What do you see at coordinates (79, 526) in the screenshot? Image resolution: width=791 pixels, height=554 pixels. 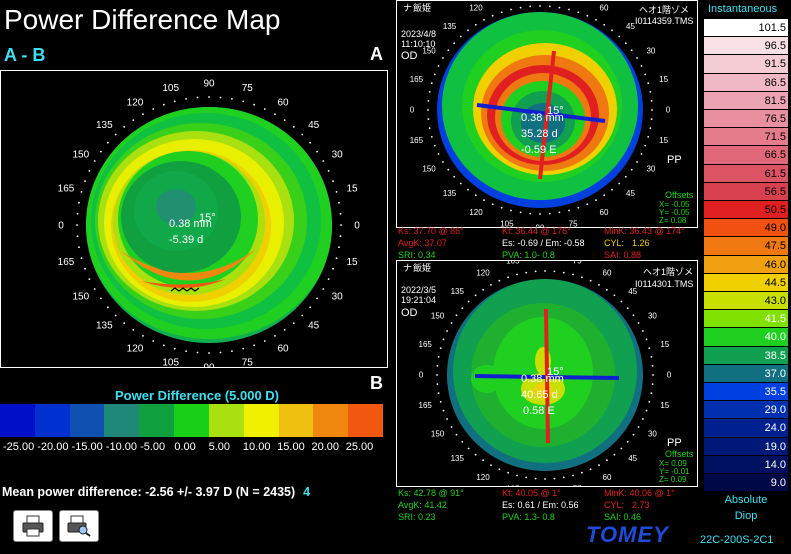 I see `print-preview-button` at bounding box center [79, 526].